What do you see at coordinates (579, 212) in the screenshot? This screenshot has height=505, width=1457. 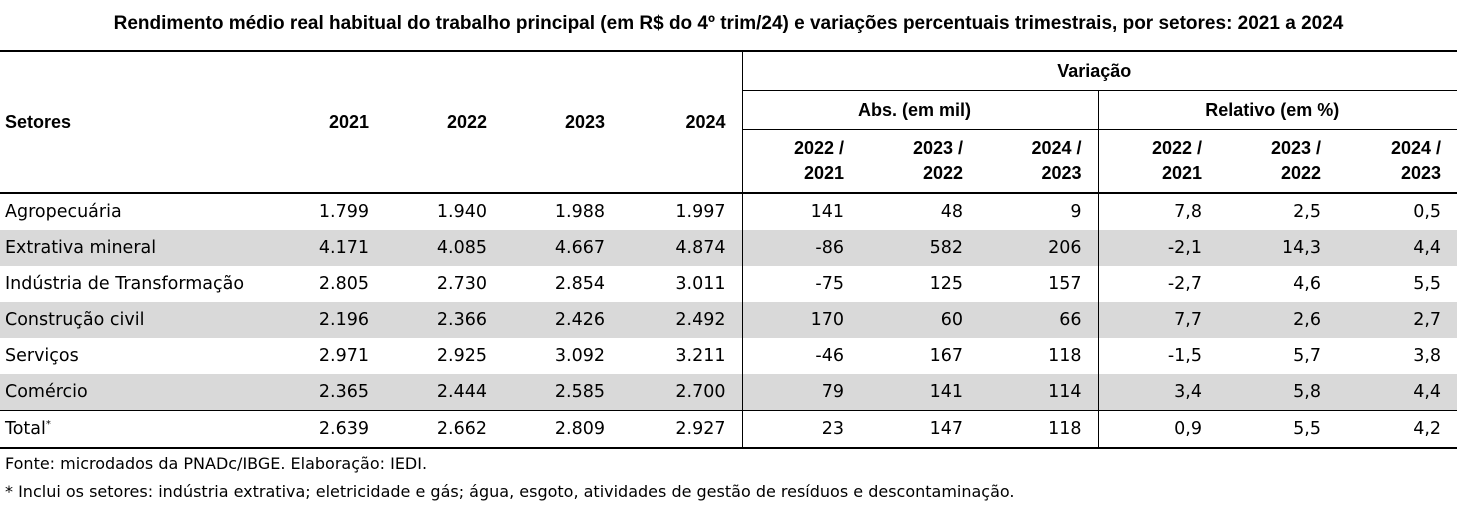 I see `cell: 1.988` at bounding box center [579, 212].